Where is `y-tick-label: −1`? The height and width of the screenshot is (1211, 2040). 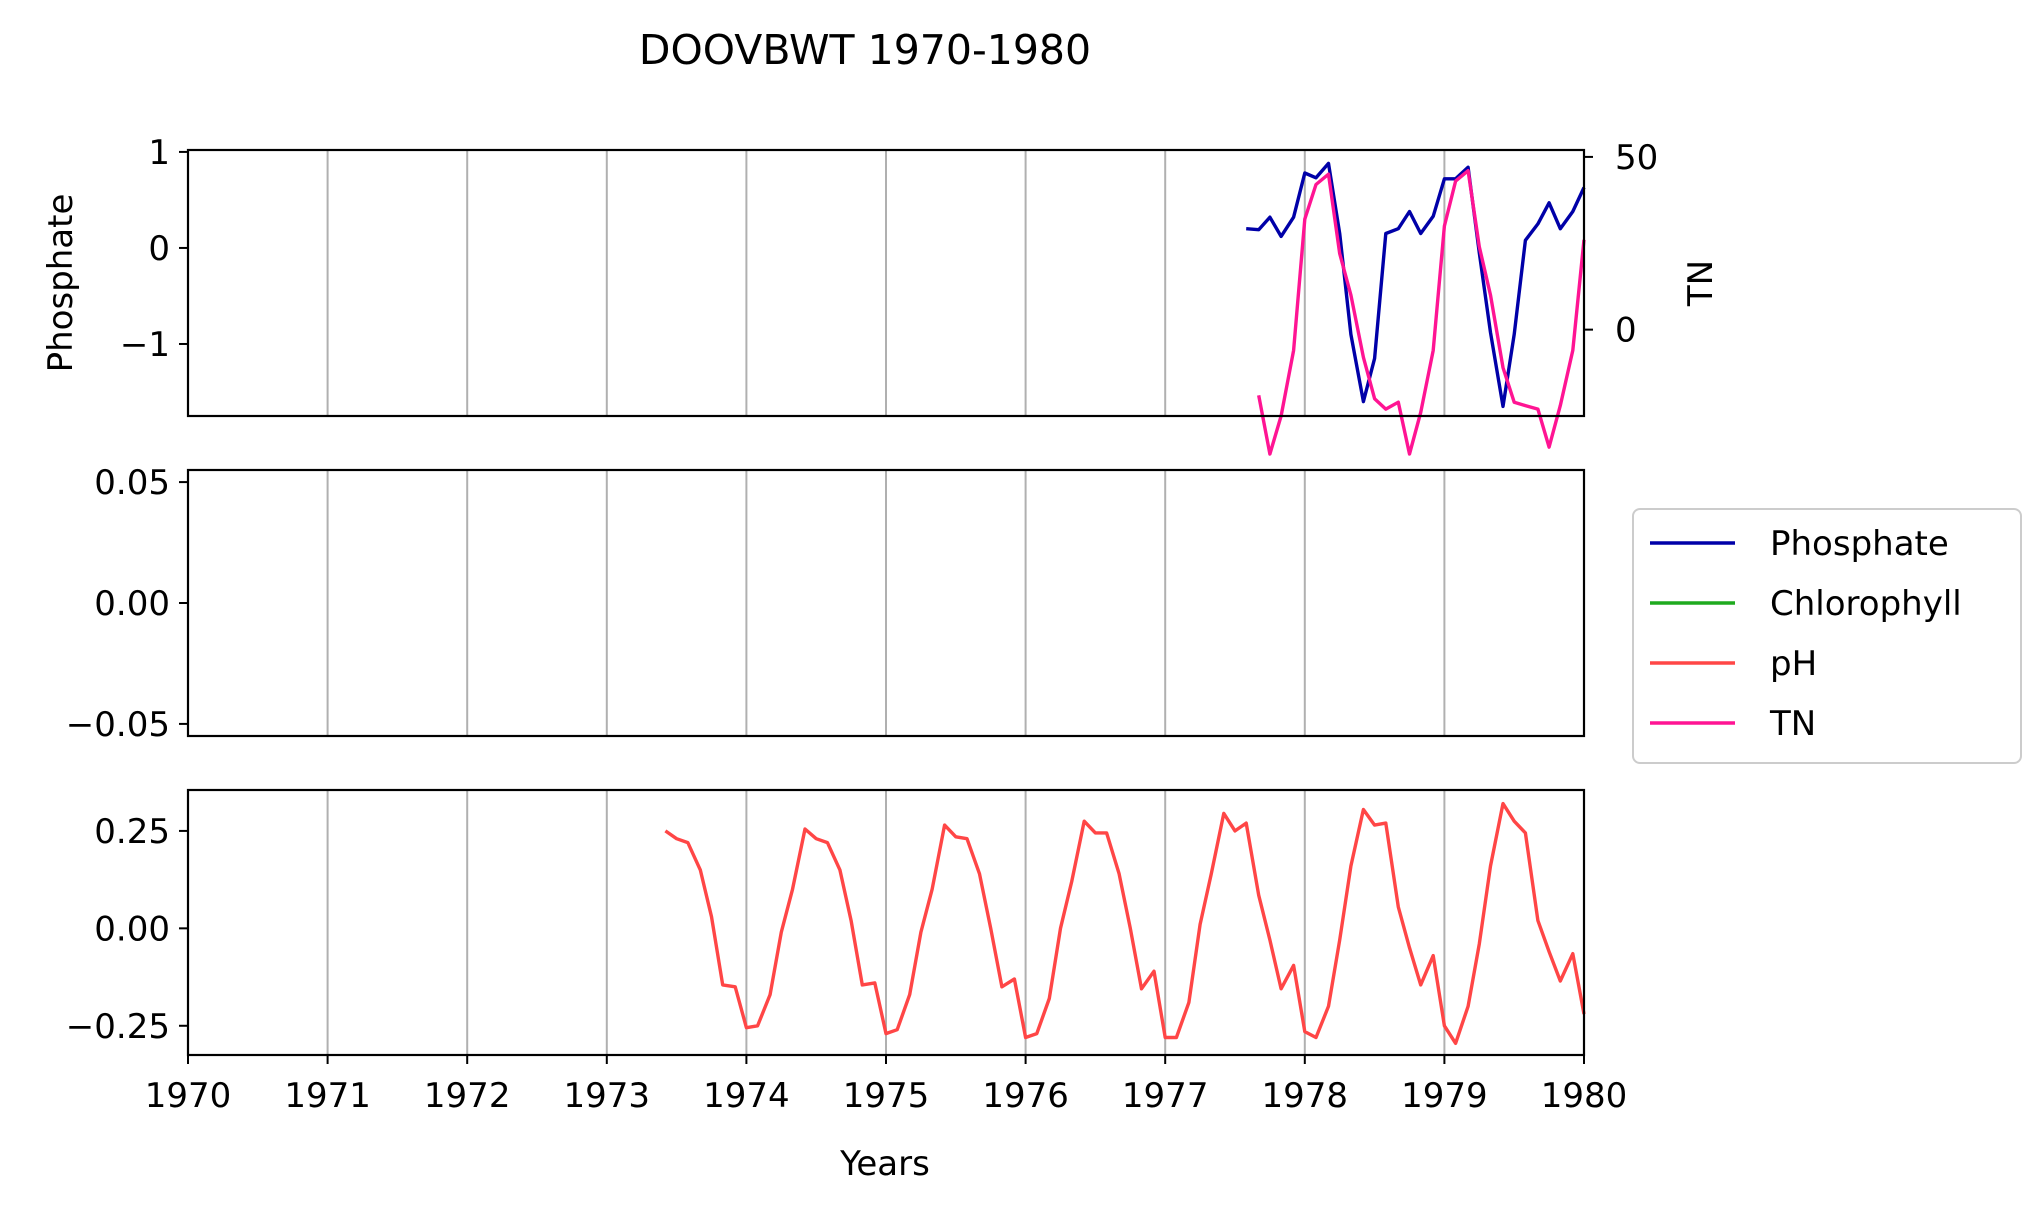
y-tick-label: −1 is located at coordinates (145, 345).